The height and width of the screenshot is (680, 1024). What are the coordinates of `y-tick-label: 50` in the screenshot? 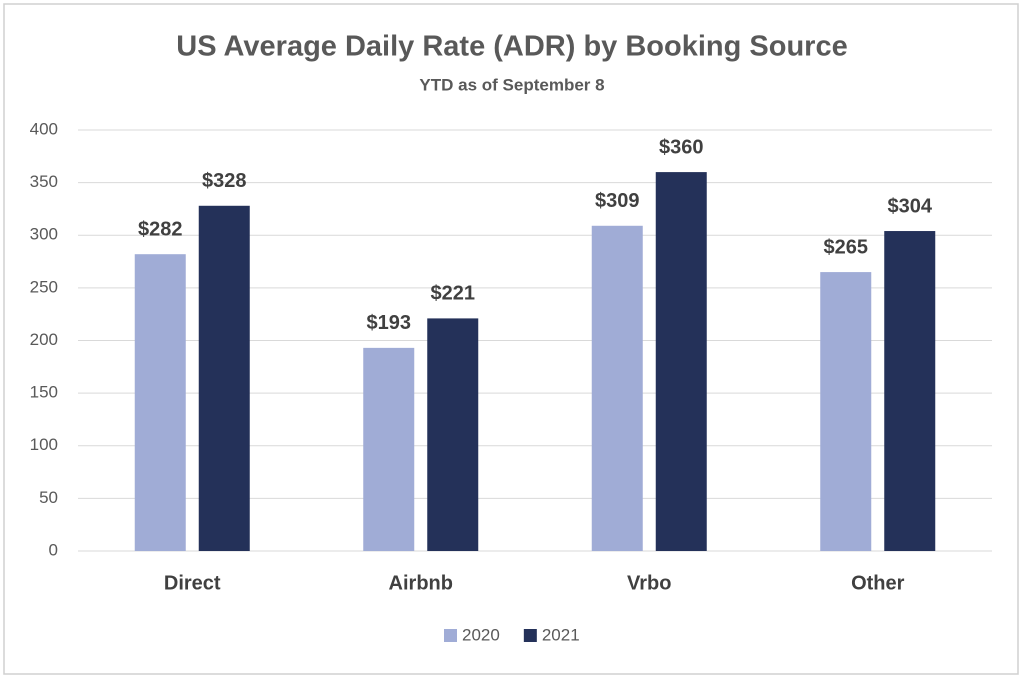 It's located at (48, 497).